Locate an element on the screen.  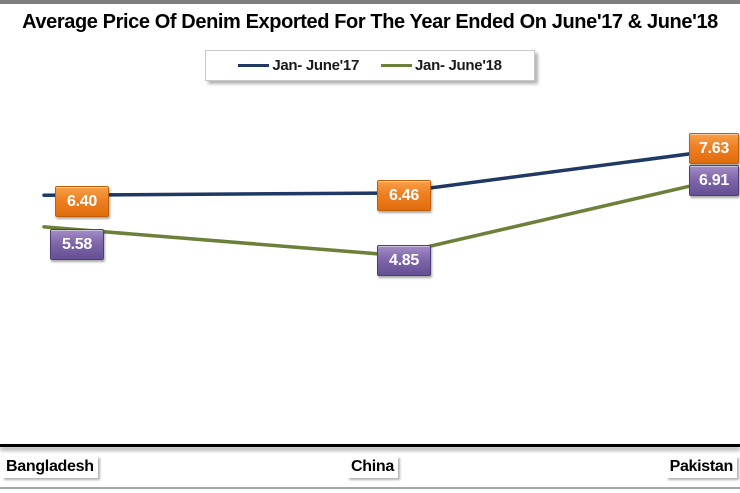
top-divider-bar is located at coordinates (370, 2).